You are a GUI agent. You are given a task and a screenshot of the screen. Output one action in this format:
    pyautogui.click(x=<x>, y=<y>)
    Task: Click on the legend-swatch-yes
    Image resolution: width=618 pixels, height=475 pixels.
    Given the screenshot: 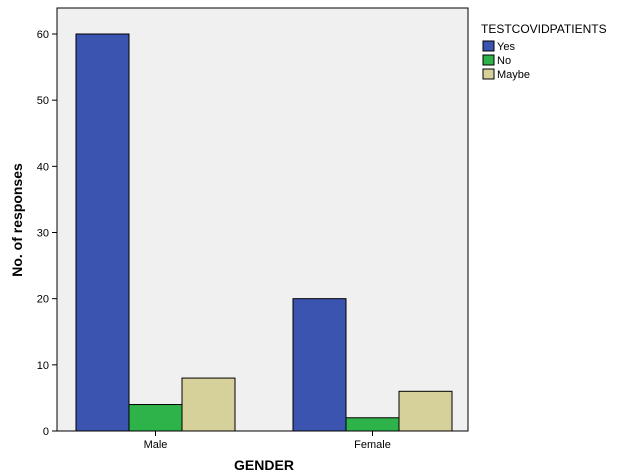 What is the action you would take?
    pyautogui.click(x=488, y=46)
    